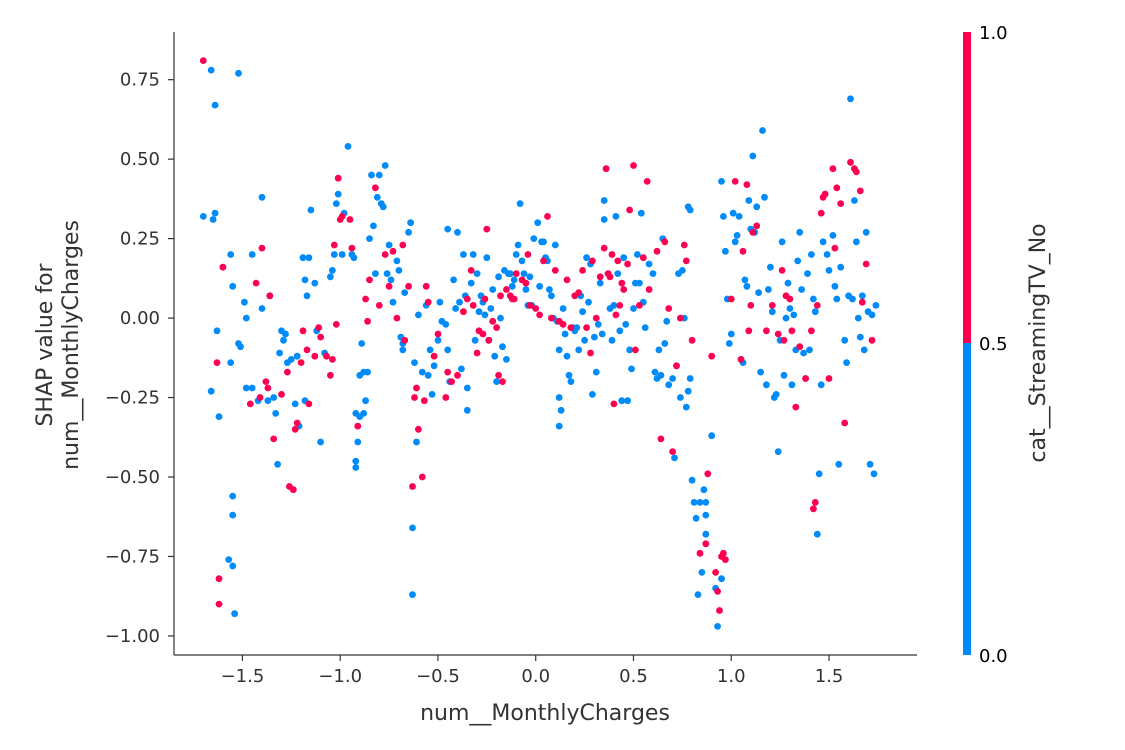 The height and width of the screenshot is (750, 1125). Describe the element at coordinates (993, 344) in the screenshot. I see `colorbar-tick-mid: 0.5` at that location.